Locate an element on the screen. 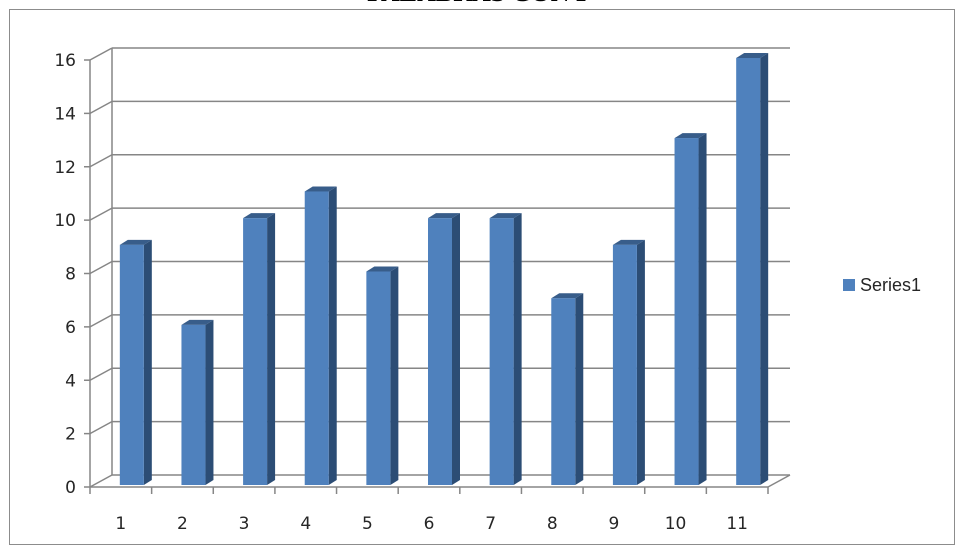 This screenshot has width=959, height=550. x-tick-label: 4 is located at coordinates (305, 524).